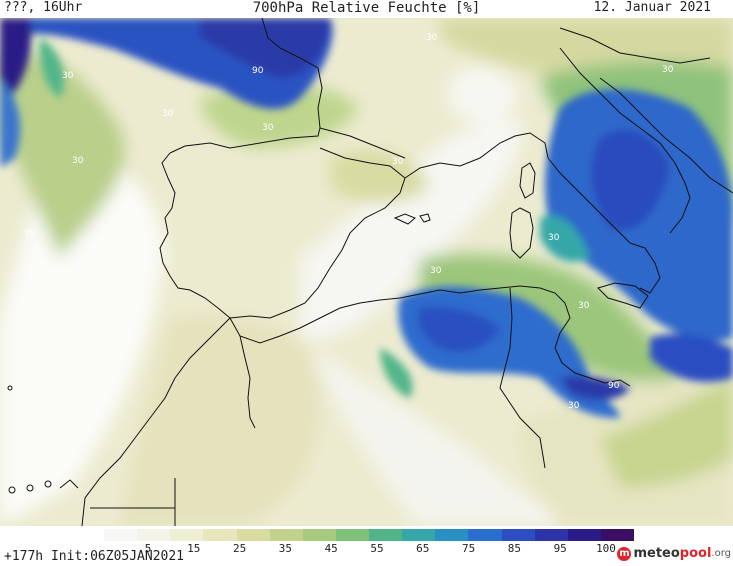  I want to click on colorbar-tick-label: 95, so click(560, 548).